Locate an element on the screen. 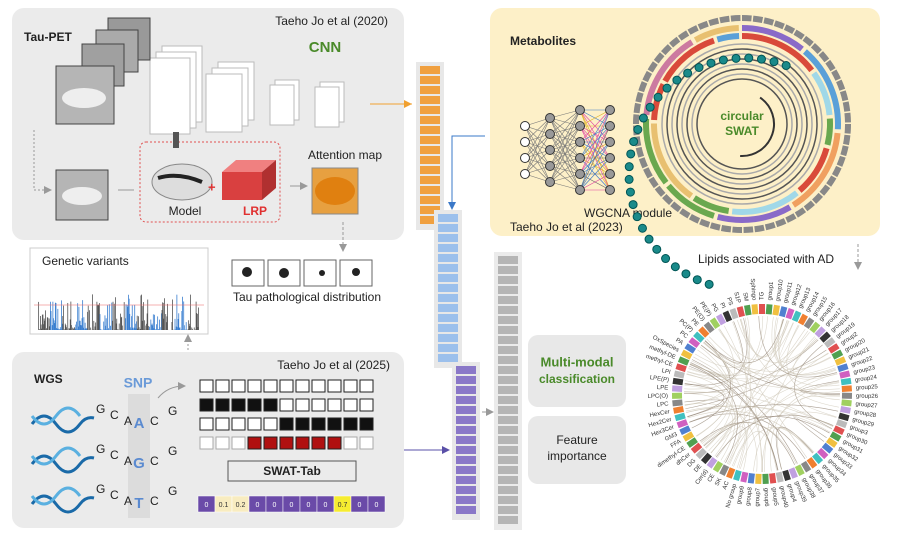 Image resolution: width=903 pixels, height=544 pixels. lipid-label: CE is located at coordinates (711, 478).